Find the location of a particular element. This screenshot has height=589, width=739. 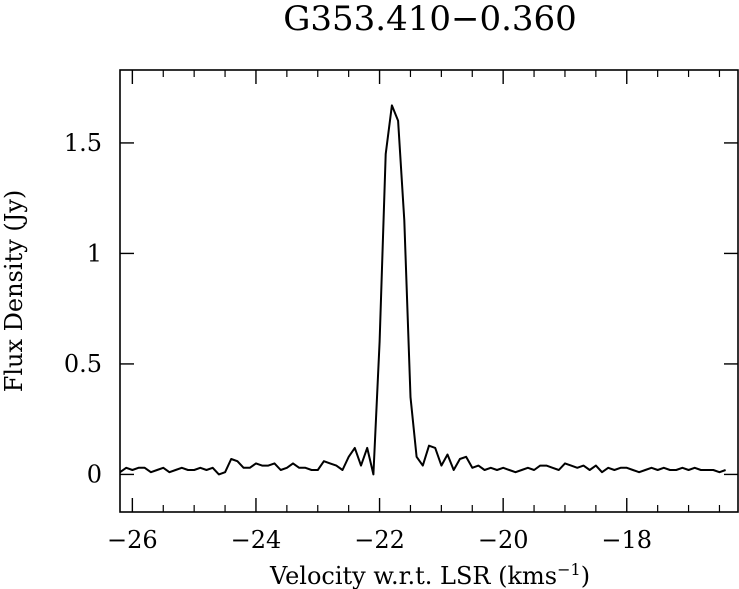

x-tick-label: −24 is located at coordinates (256, 540).